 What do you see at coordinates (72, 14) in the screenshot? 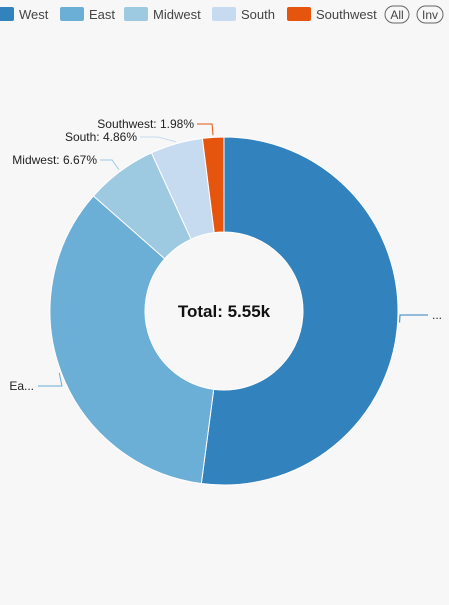
I see `legend-swatch-east` at bounding box center [72, 14].